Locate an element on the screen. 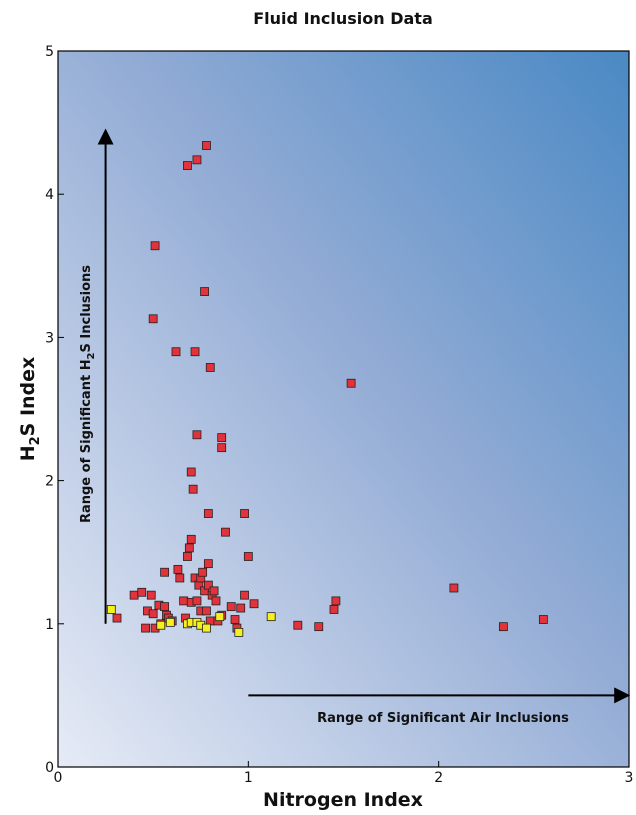 The height and width of the screenshot is (815, 636). y-tick-label: 0 is located at coordinates (49, 768).